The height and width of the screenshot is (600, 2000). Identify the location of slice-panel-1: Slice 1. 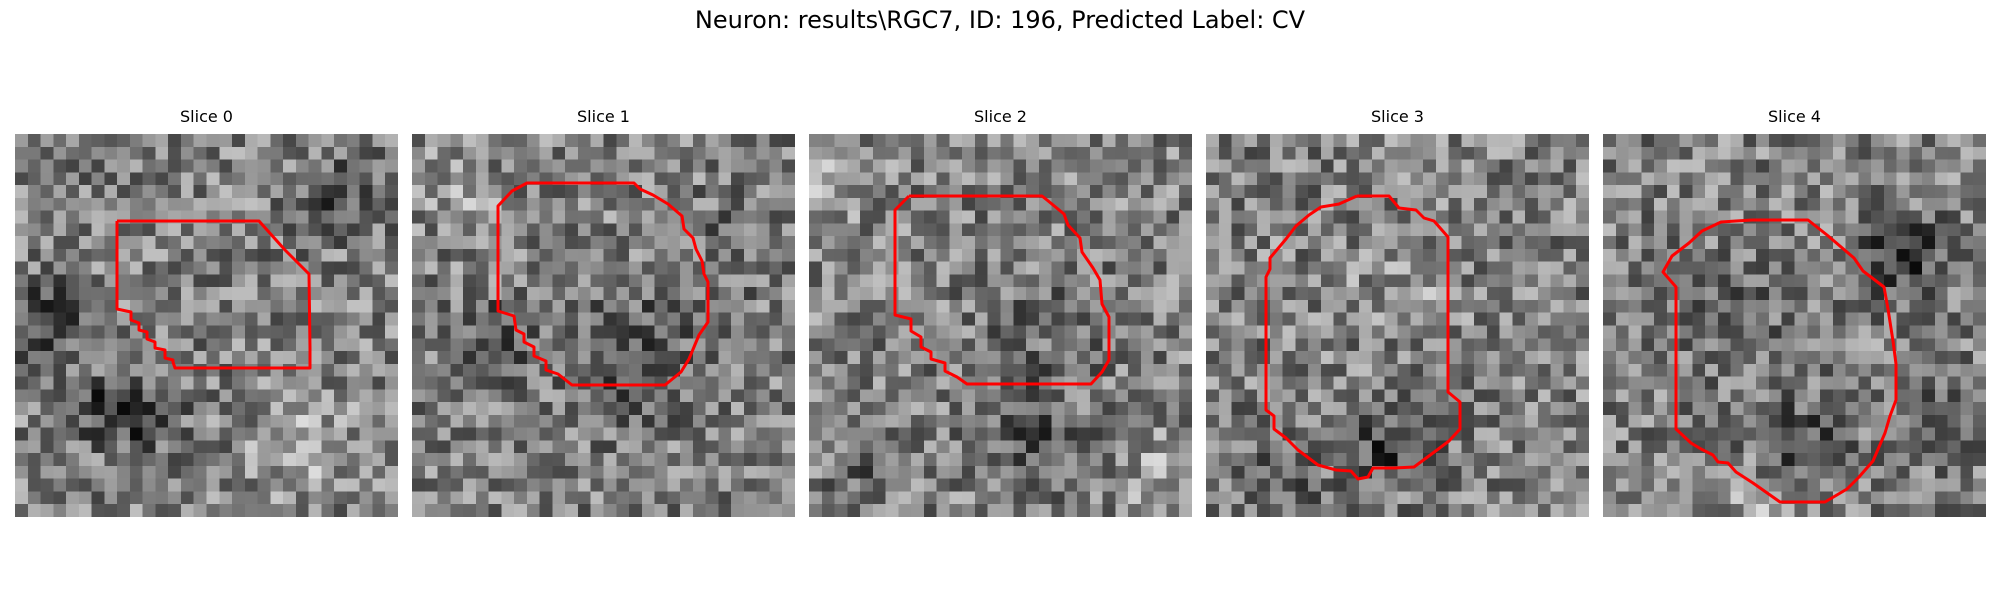
(603, 312).